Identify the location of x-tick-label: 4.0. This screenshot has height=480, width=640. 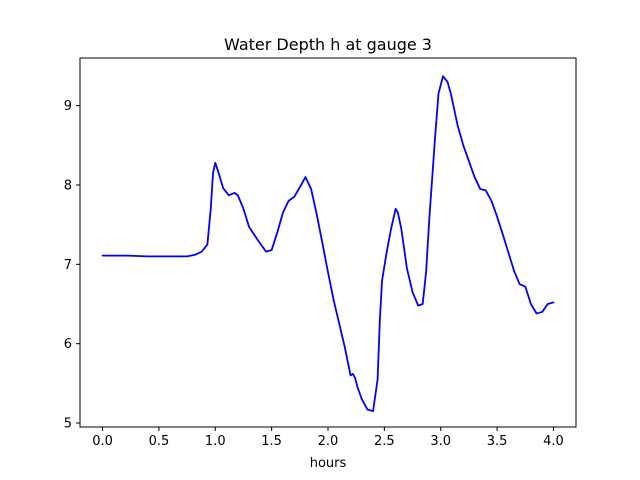
(553, 441).